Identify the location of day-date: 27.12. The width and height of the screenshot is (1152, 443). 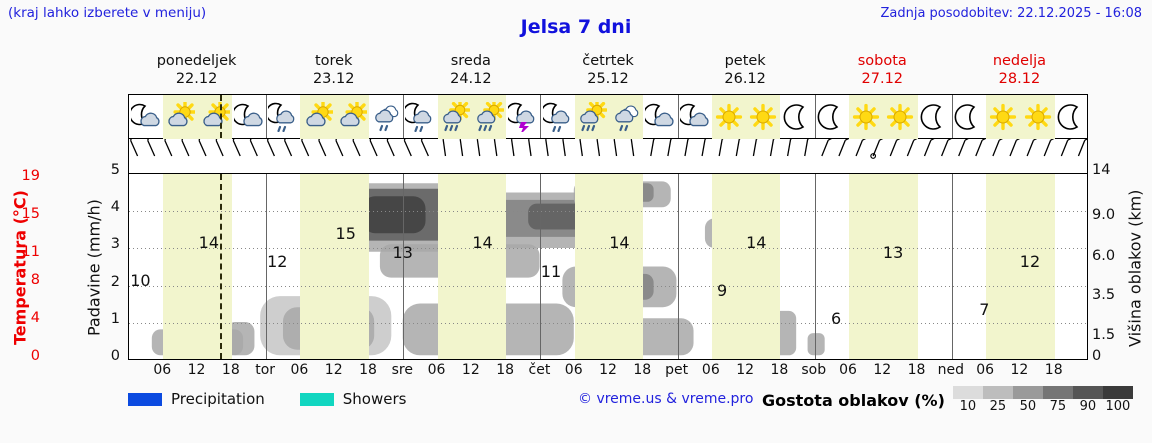
(882, 79).